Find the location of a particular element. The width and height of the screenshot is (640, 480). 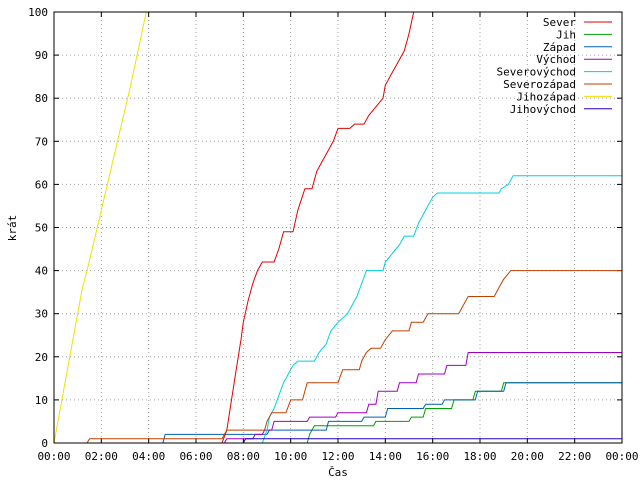

legend-label: Západ is located at coordinates (559, 47).